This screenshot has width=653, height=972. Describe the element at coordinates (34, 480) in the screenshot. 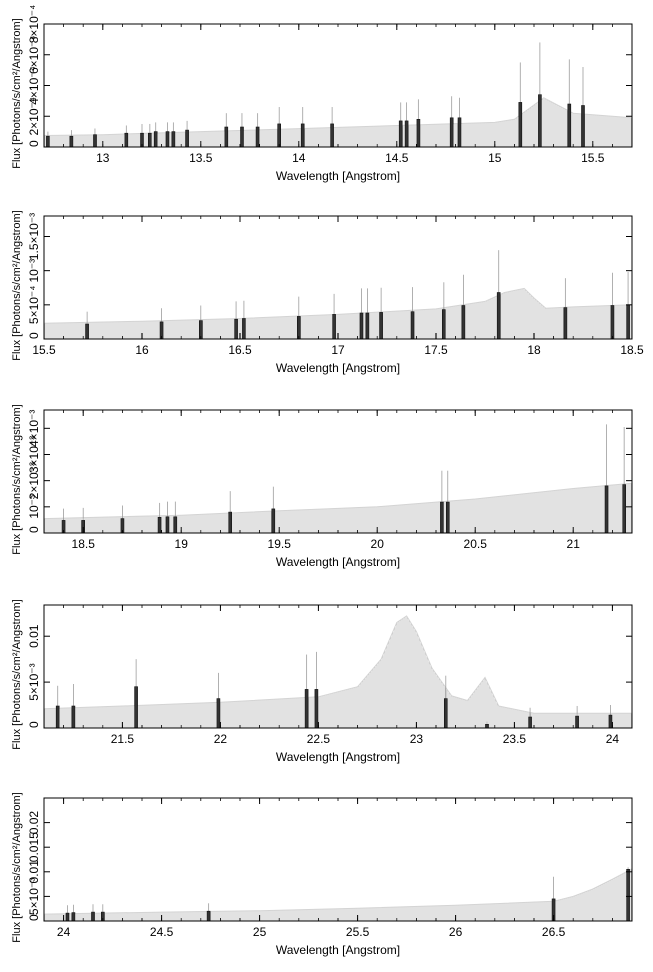

I see `y-tick-label: 2×10⁻³` at that location.